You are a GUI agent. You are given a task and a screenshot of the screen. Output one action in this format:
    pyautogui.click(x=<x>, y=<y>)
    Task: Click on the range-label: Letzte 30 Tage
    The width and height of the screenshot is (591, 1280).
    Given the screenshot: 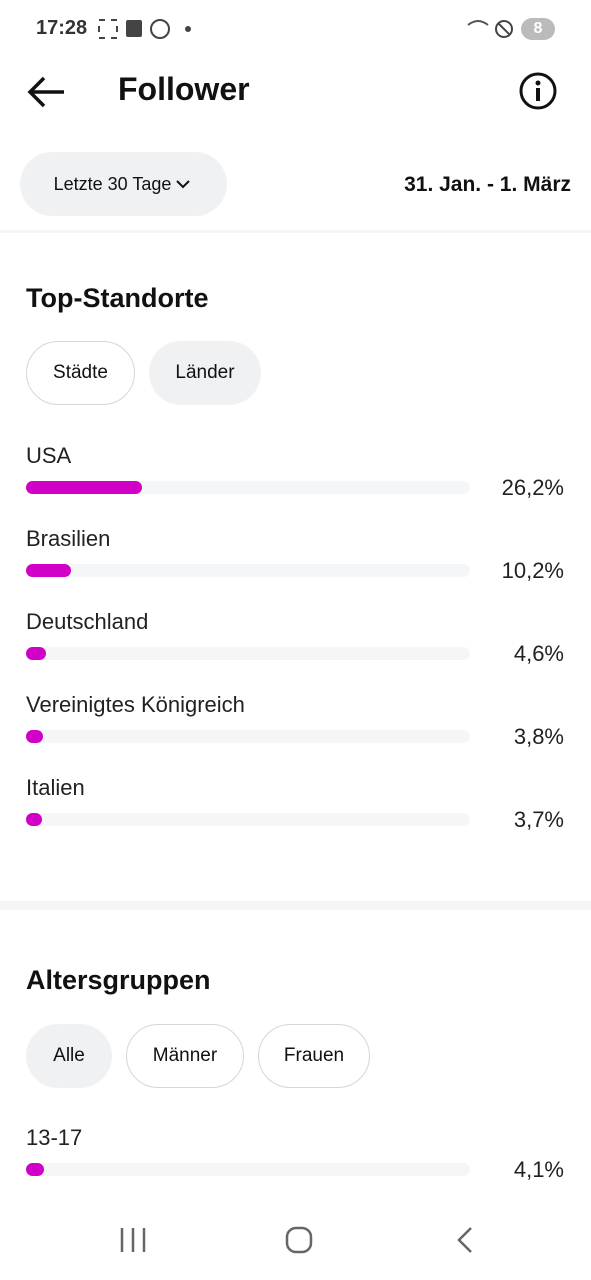 What is the action you would take?
    pyautogui.click(x=112, y=183)
    